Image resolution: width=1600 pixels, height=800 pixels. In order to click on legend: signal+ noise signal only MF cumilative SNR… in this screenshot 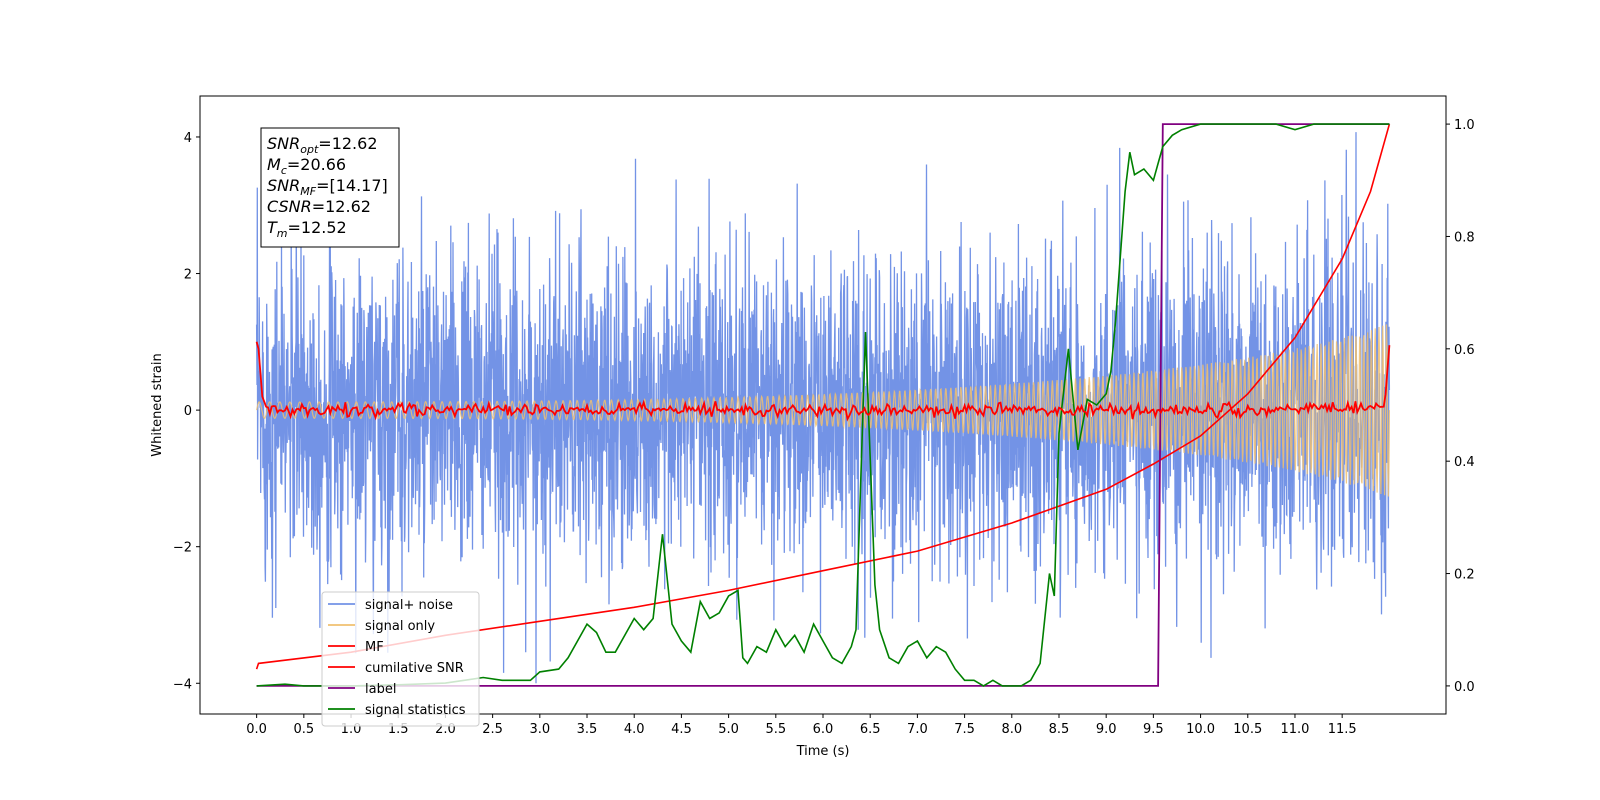, I will do `click(400, 659)`.